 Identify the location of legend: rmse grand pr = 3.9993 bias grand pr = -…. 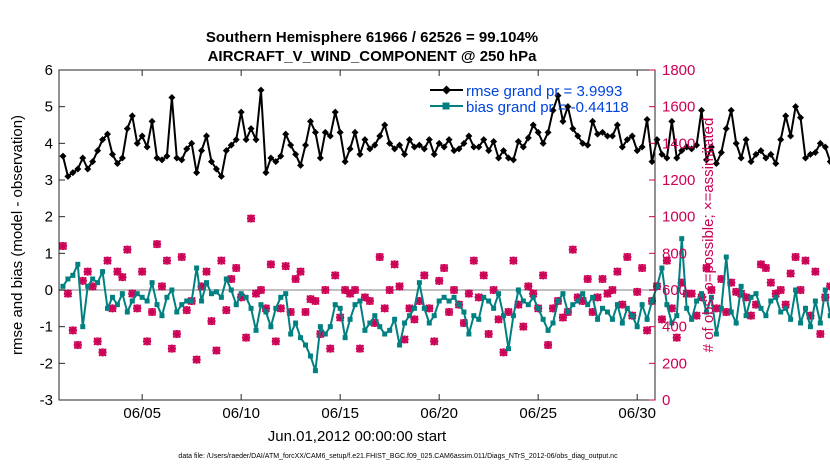
(529, 99).